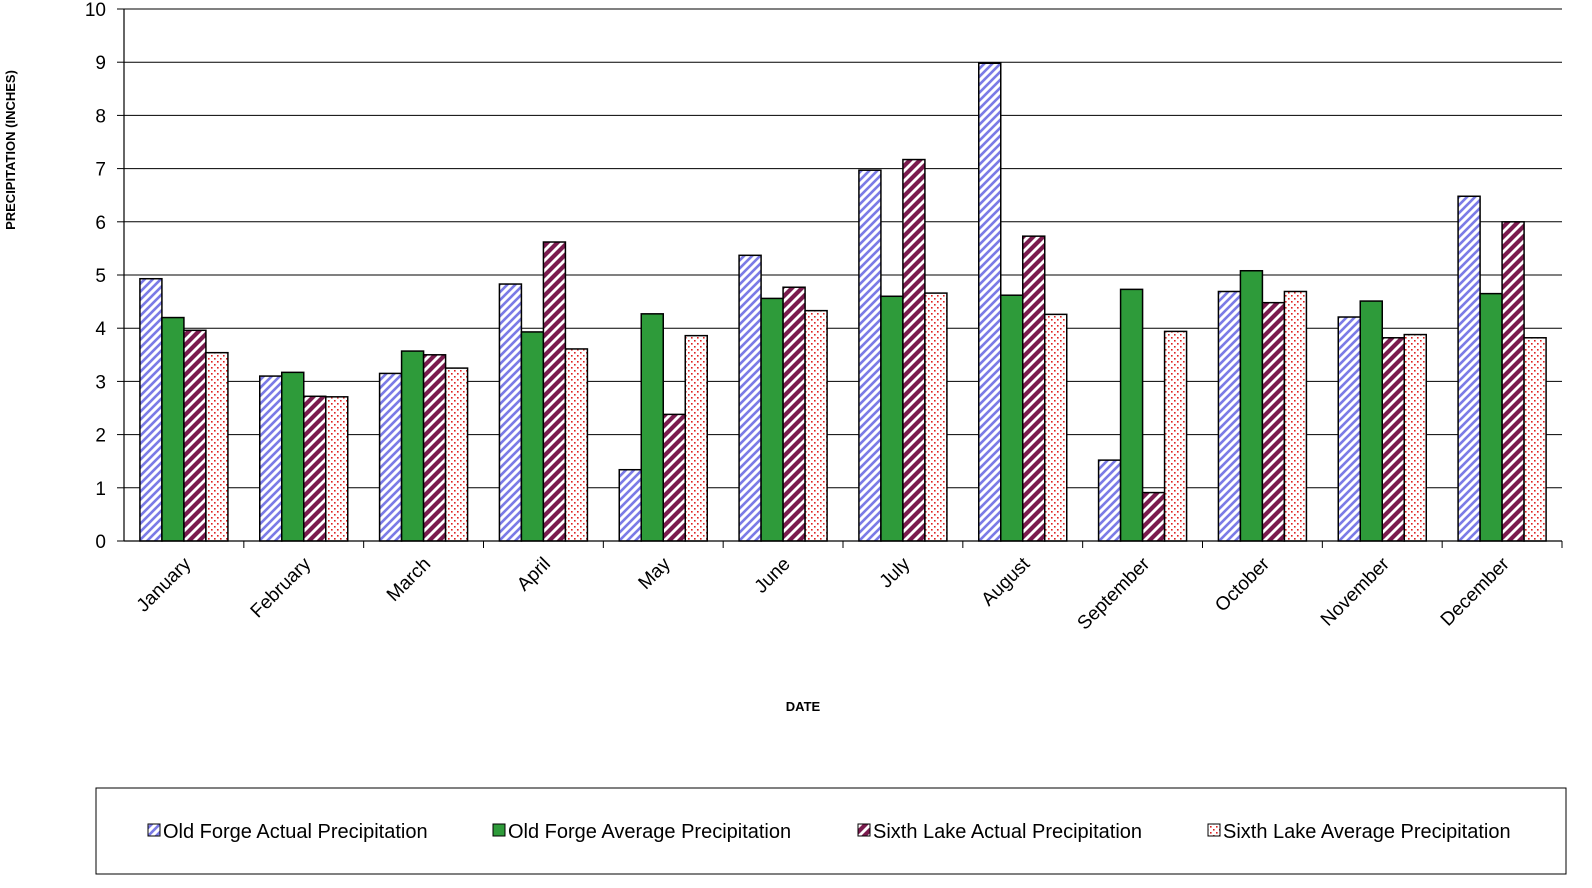 This screenshot has width=1592, height=888. I want to click on bar-old-forge-actual-precipitation-january, so click(151, 409).